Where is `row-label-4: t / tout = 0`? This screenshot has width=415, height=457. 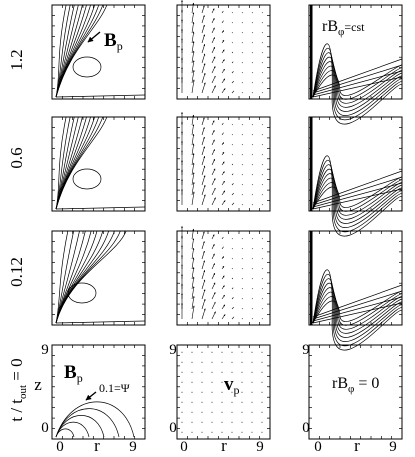 row-label-4: t / tout = 0 is located at coordinates (18, 389).